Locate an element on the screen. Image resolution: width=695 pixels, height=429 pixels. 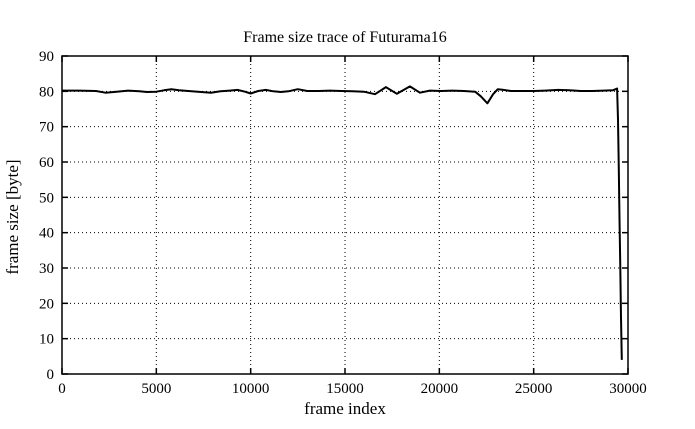
chart-title: Frame size trace of Futurama16 is located at coordinates (345, 37).